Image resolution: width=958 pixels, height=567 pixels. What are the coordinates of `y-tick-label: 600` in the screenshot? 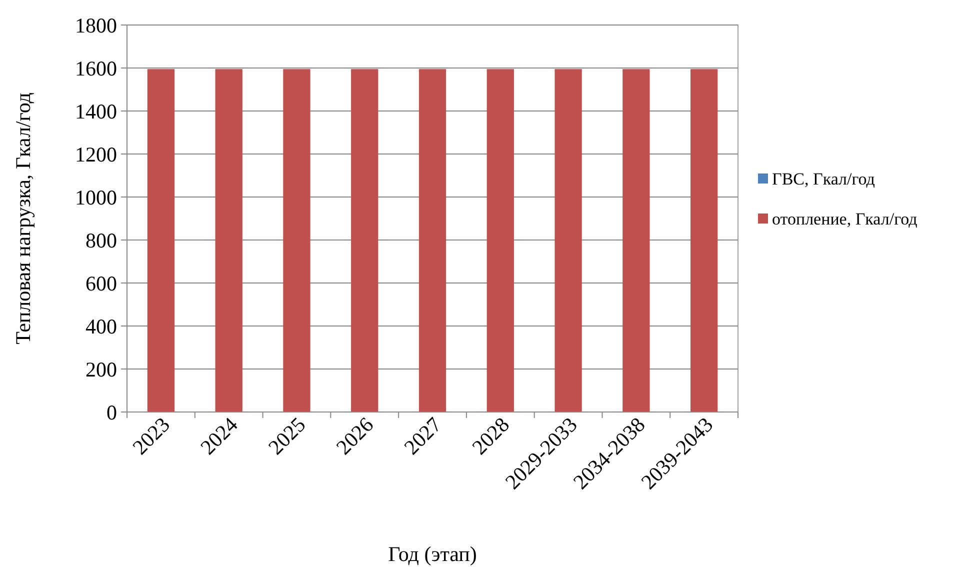 It's located at (101, 283).